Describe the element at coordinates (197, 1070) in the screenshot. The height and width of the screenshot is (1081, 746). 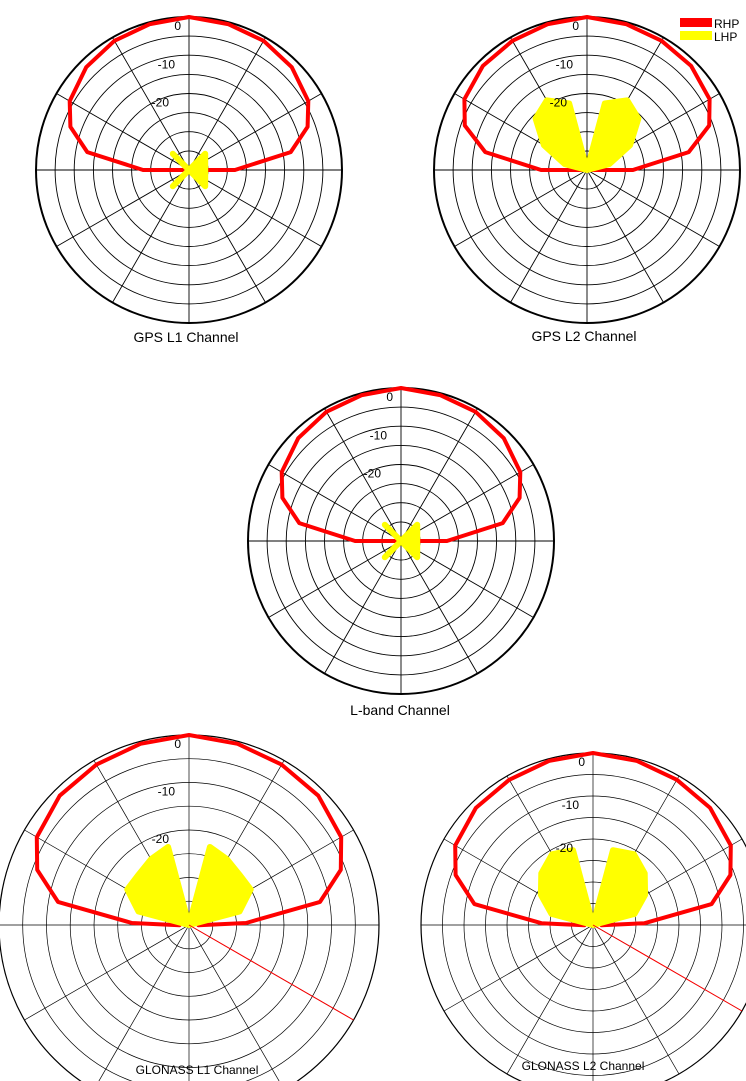
I see `caption-glonass-l1: GLONASS L1 Channel` at that location.